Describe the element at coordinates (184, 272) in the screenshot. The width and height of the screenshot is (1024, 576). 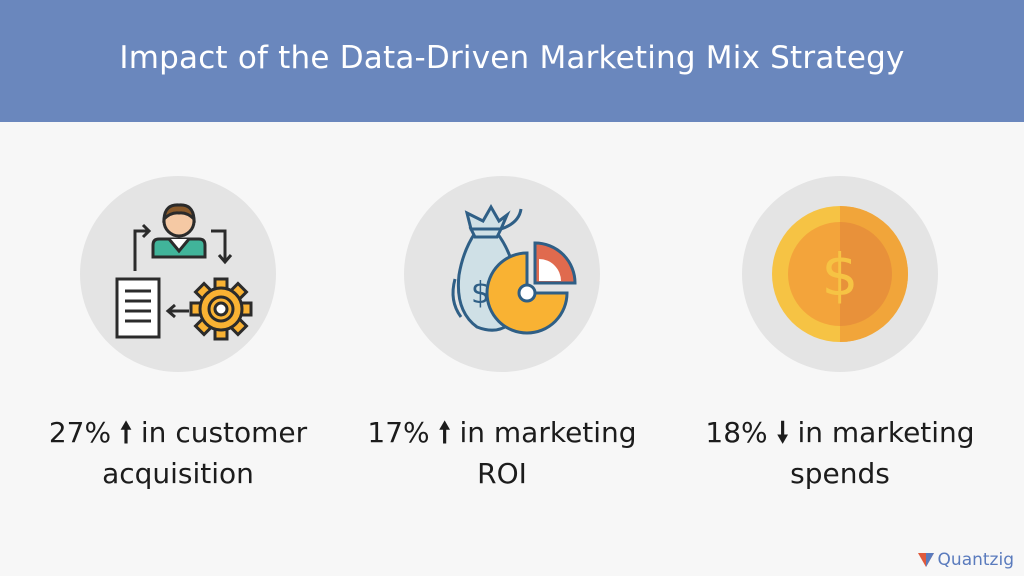
I see `customer-acquisition-icon` at that location.